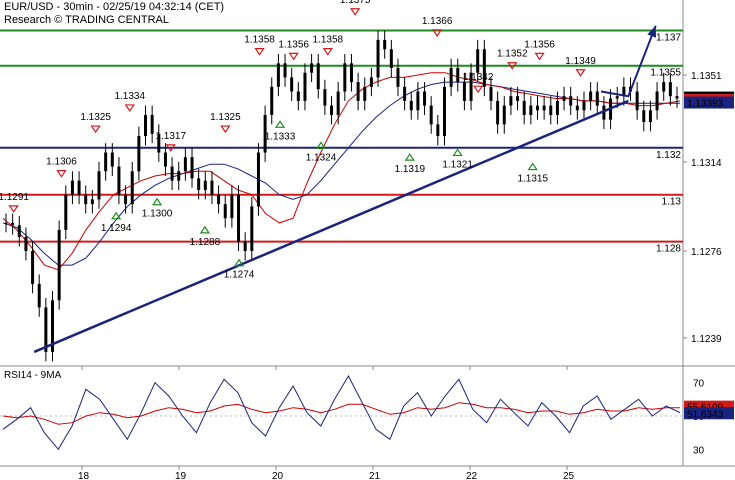 Image resolution: width=735 pixels, height=480 pixels. What do you see at coordinates (706, 76) in the screenshot?
I see `price-tick-label: 1.1351` at bounding box center [706, 76].